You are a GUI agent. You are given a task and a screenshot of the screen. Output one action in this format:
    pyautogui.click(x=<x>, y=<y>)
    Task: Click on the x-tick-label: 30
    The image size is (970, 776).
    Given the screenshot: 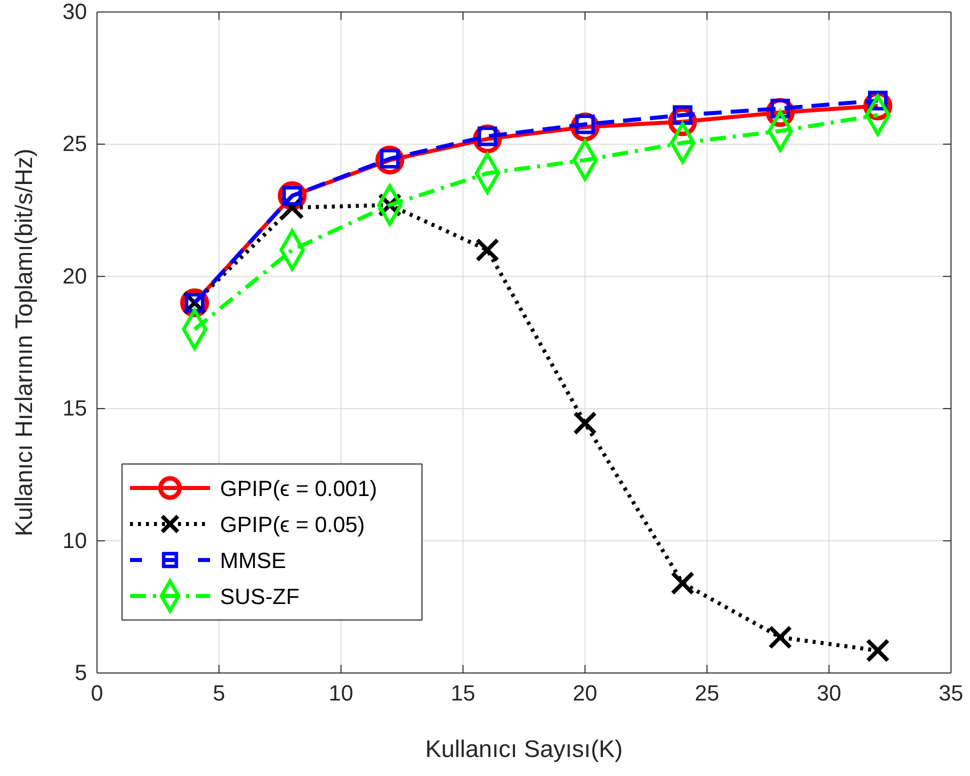 What is the action you would take?
    pyautogui.click(x=829, y=693)
    